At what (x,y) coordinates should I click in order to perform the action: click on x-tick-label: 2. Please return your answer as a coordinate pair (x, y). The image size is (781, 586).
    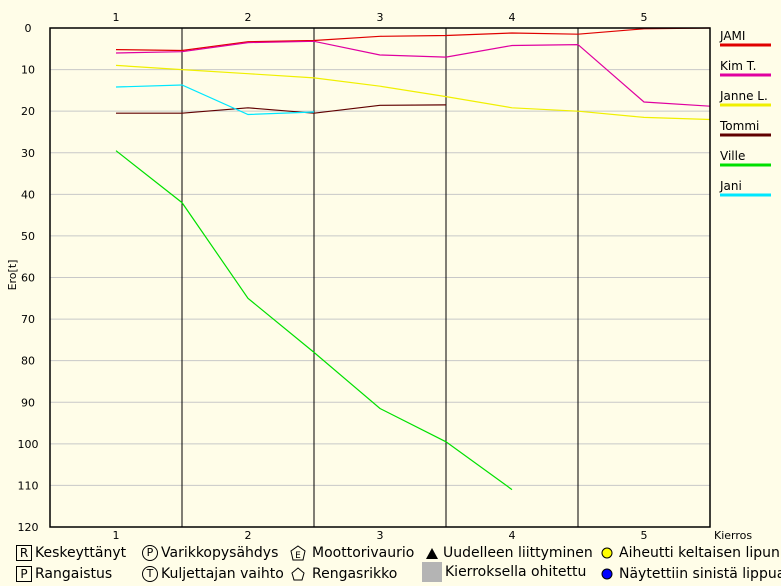
    Looking at the image, I should click on (248, 534).